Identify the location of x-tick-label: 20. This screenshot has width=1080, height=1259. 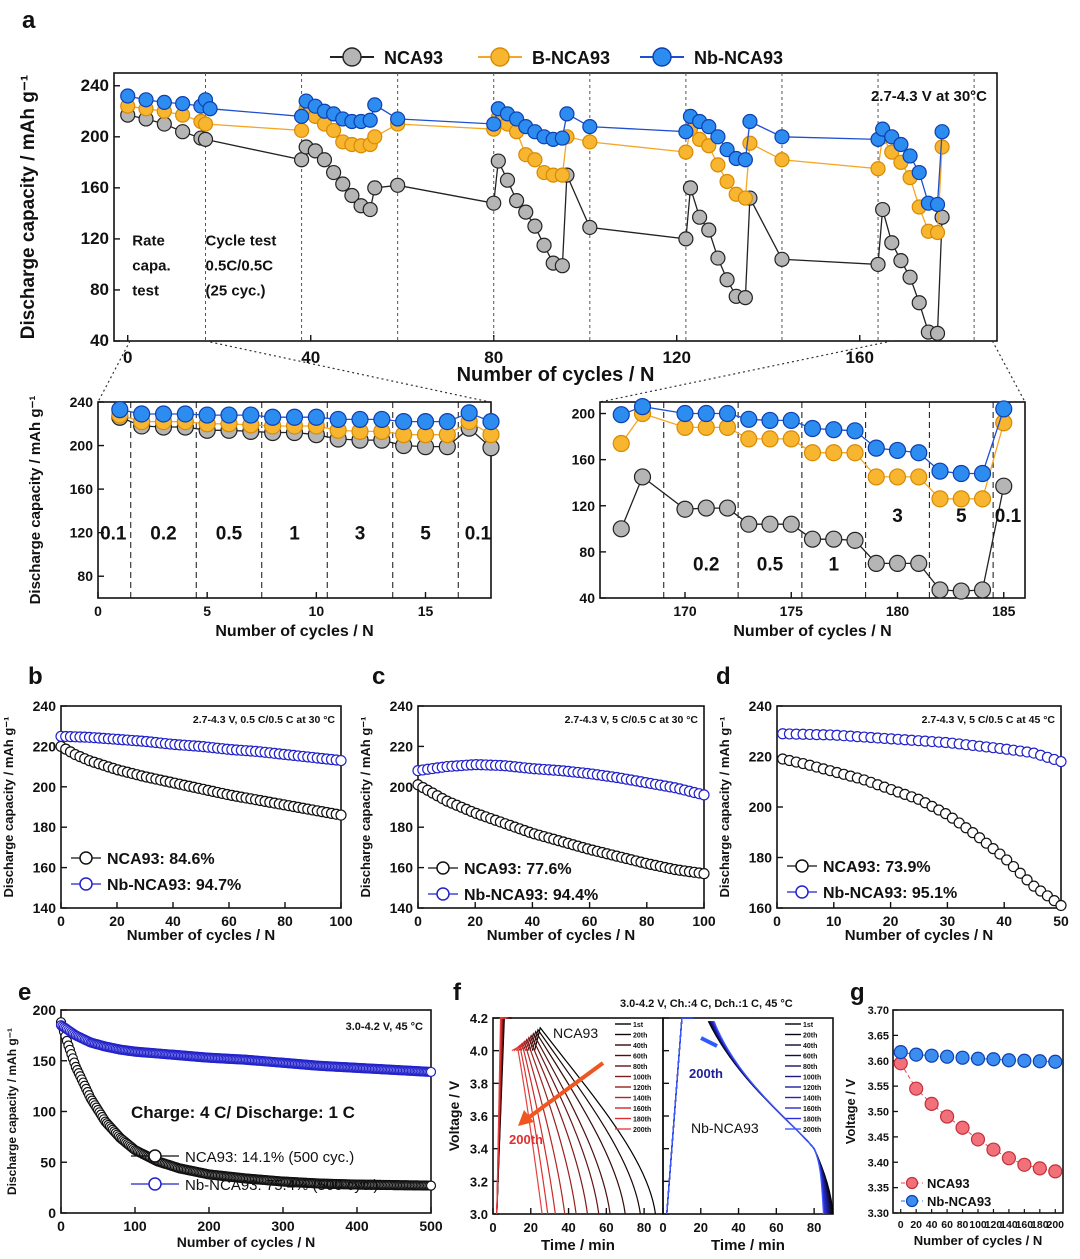
(891, 921).